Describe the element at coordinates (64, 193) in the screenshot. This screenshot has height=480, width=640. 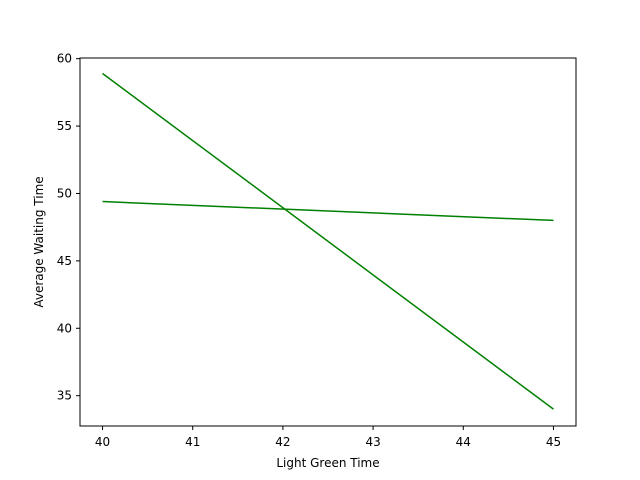
I see `y-tick-label: 50` at that location.